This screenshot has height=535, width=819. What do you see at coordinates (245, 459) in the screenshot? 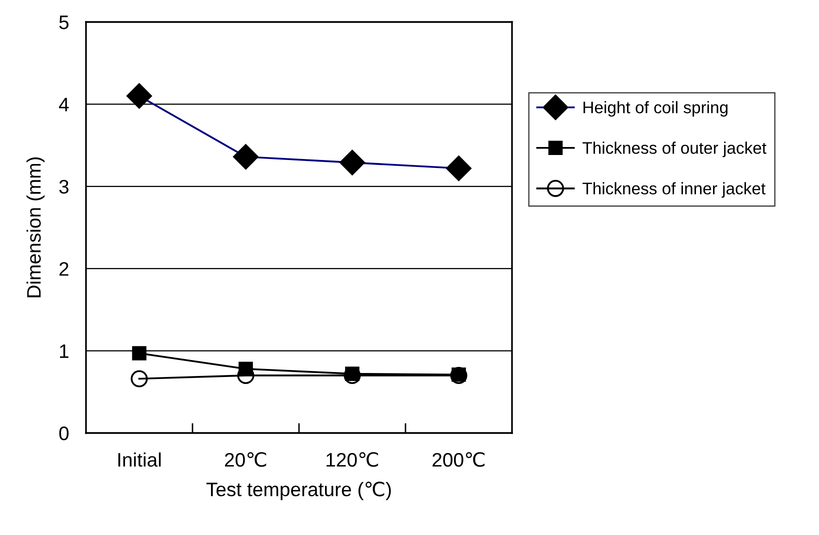
I see `x-tick-label: 20℃` at bounding box center [245, 459].